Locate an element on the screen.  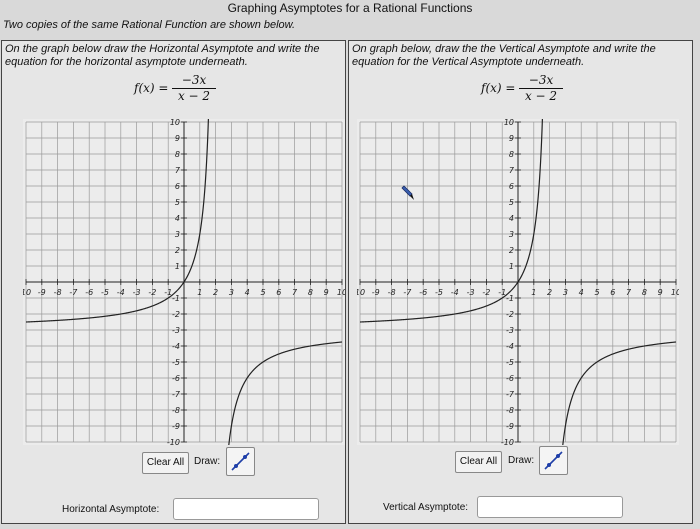
y-tick-label: -9 is located at coordinates (176, 426).